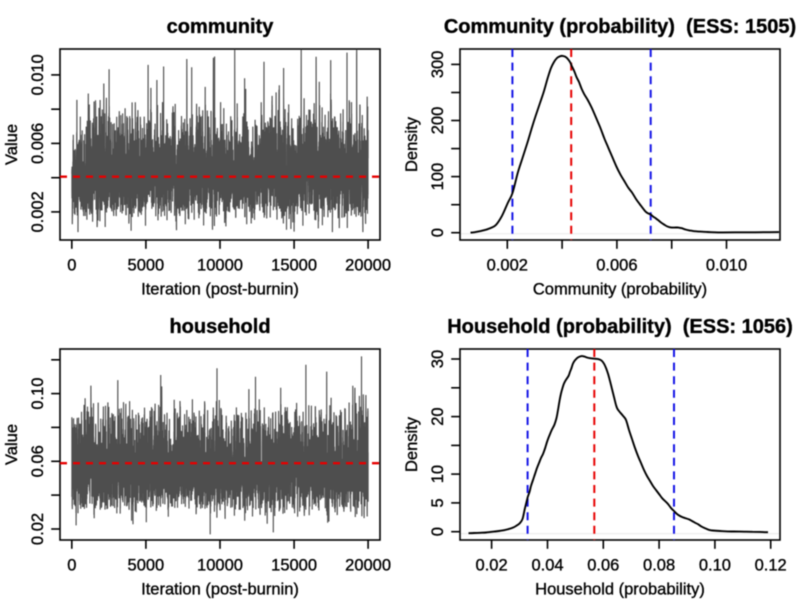 The image size is (800, 600). I want to click on svg-text:Community (probability) (ESS:: Community (probability) (ESS: 1505), so click(620, 27).